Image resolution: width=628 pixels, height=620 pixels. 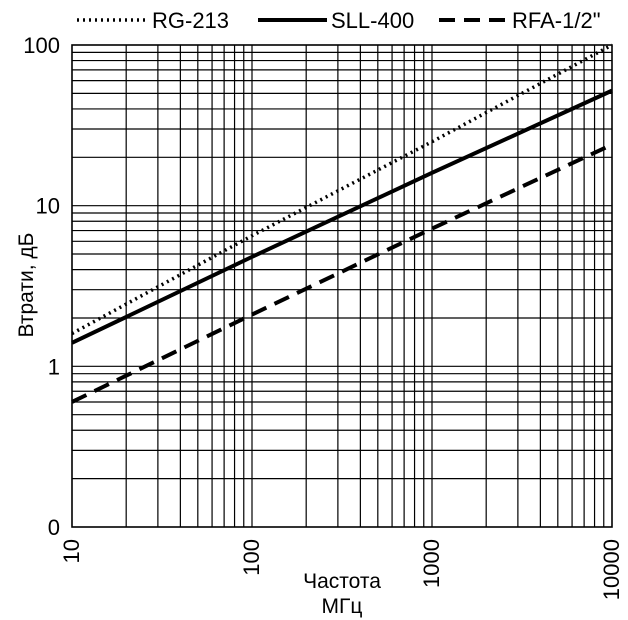 What do you see at coordinates (372, 20) in the screenshot?
I see `legend-label: SLL-400` at bounding box center [372, 20].